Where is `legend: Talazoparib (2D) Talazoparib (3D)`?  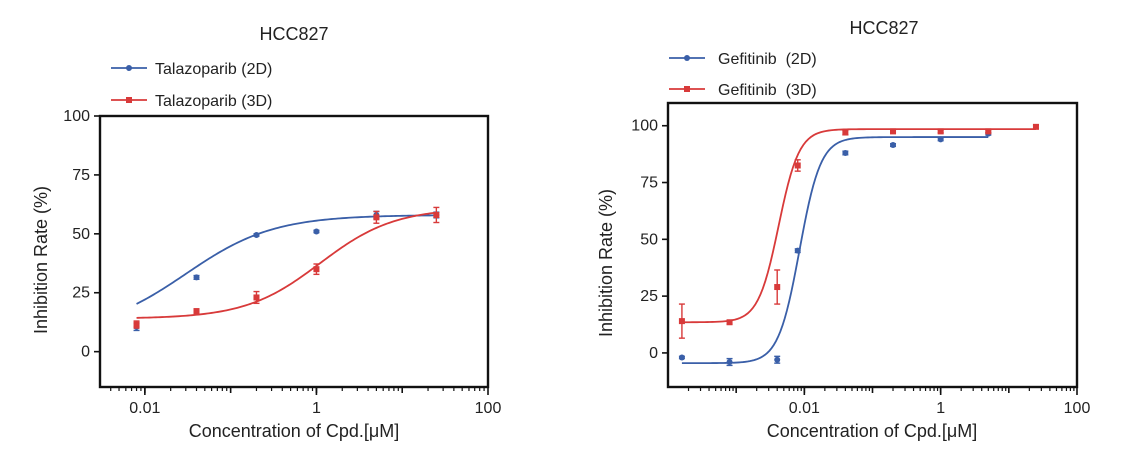 legend: Talazoparib (2D) Talazoparib (3D) is located at coordinates (191, 85).